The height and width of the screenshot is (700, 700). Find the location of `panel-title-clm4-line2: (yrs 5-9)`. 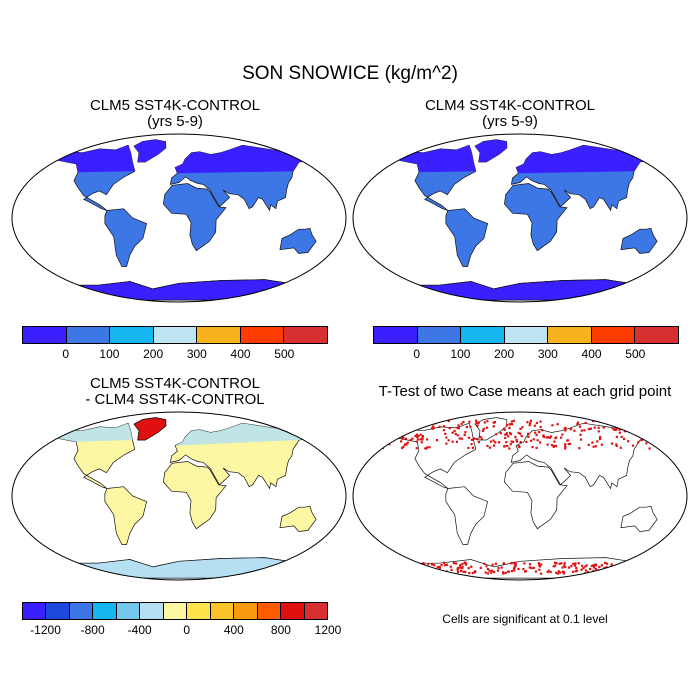

panel-title-clm4-line2: (yrs 5-9) is located at coordinates (510, 121).